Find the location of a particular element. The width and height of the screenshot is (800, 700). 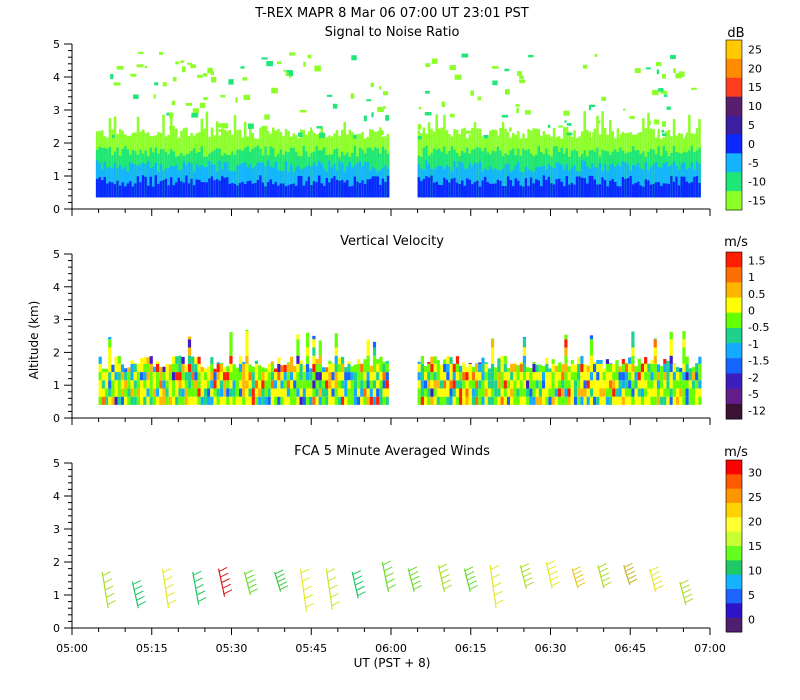

velocity-units-label: m/s is located at coordinates (736, 242).